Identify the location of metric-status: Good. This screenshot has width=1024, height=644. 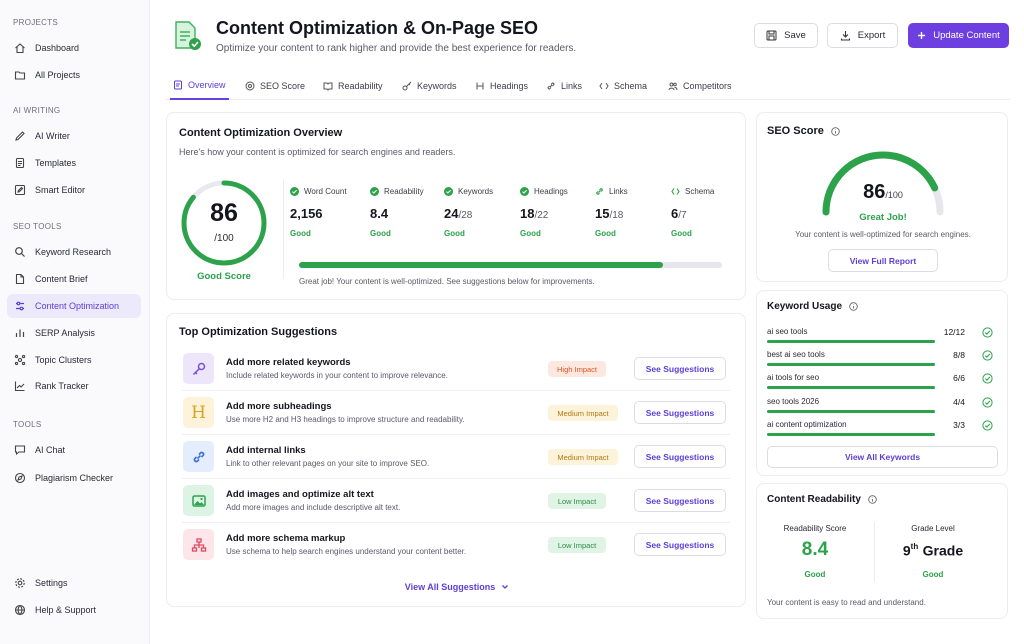
(681, 233).